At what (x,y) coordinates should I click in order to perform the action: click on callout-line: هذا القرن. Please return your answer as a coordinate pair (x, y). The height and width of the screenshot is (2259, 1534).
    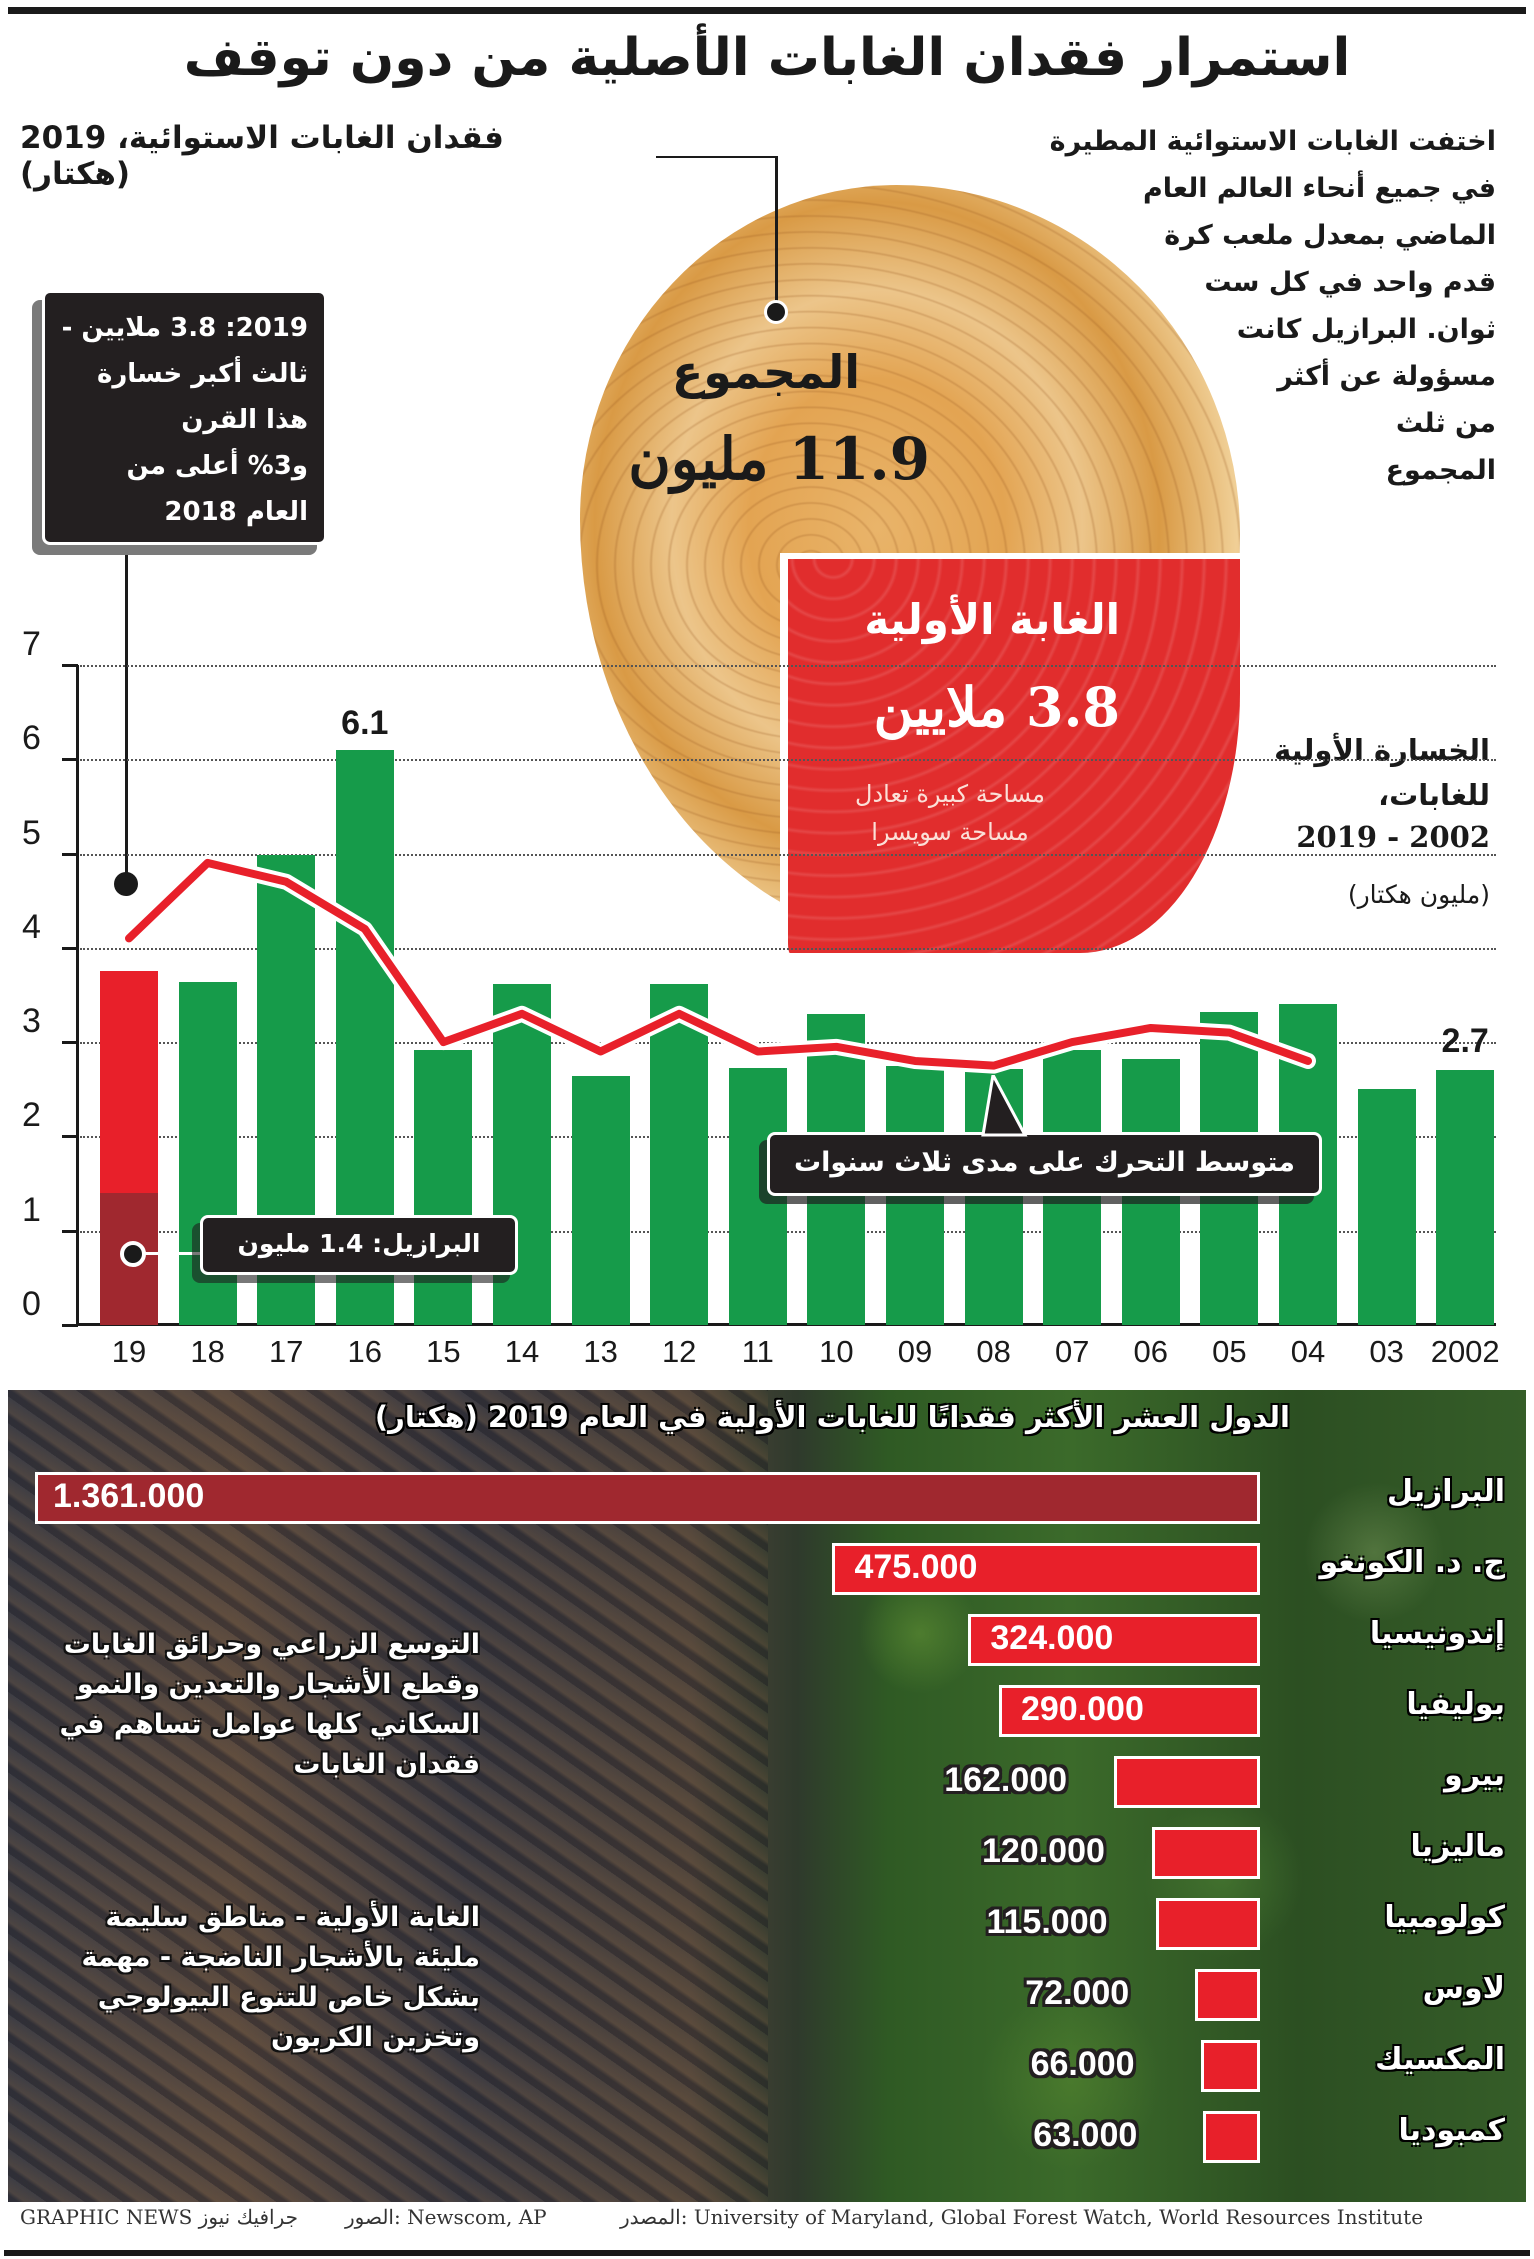
    Looking at the image, I should click on (244, 420).